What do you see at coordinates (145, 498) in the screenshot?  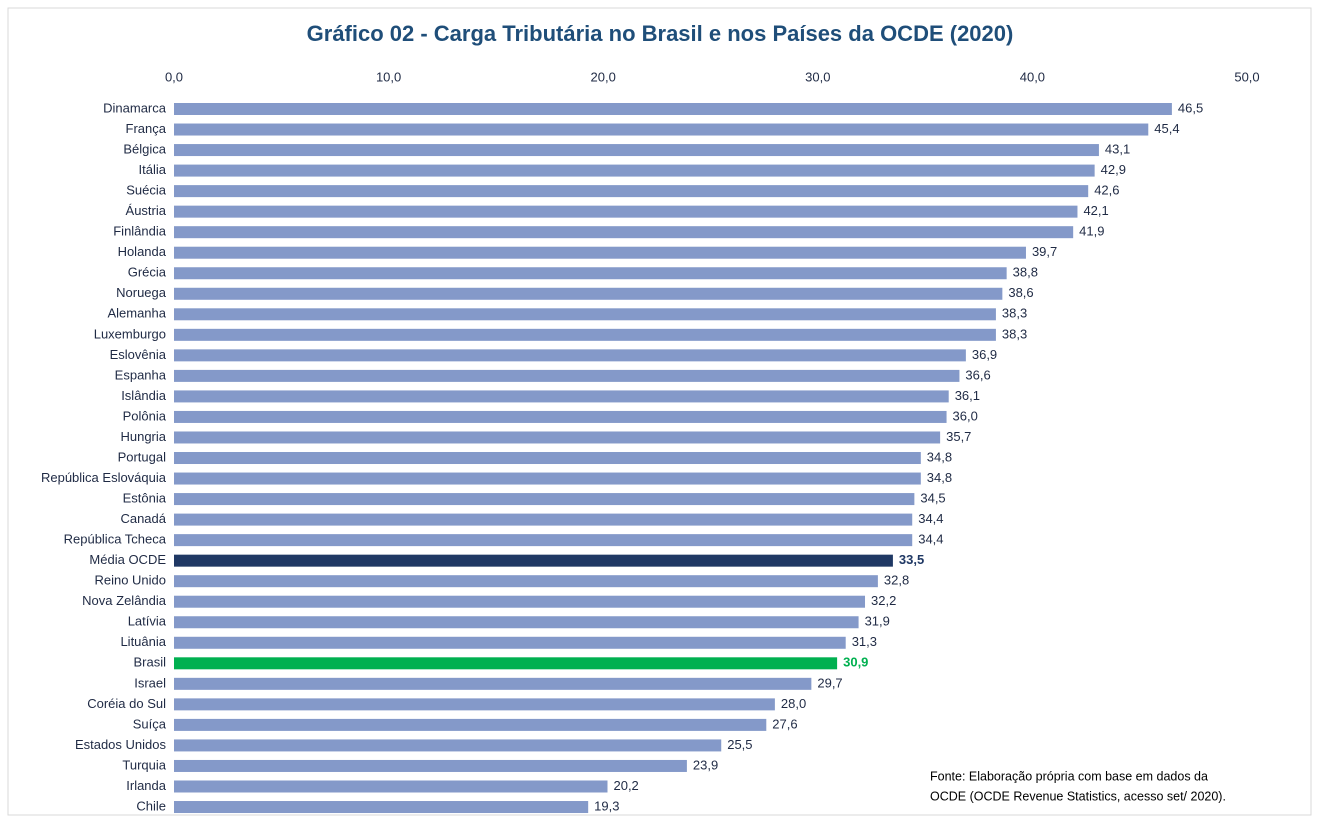 I see `y-tick-label: Estônia` at bounding box center [145, 498].